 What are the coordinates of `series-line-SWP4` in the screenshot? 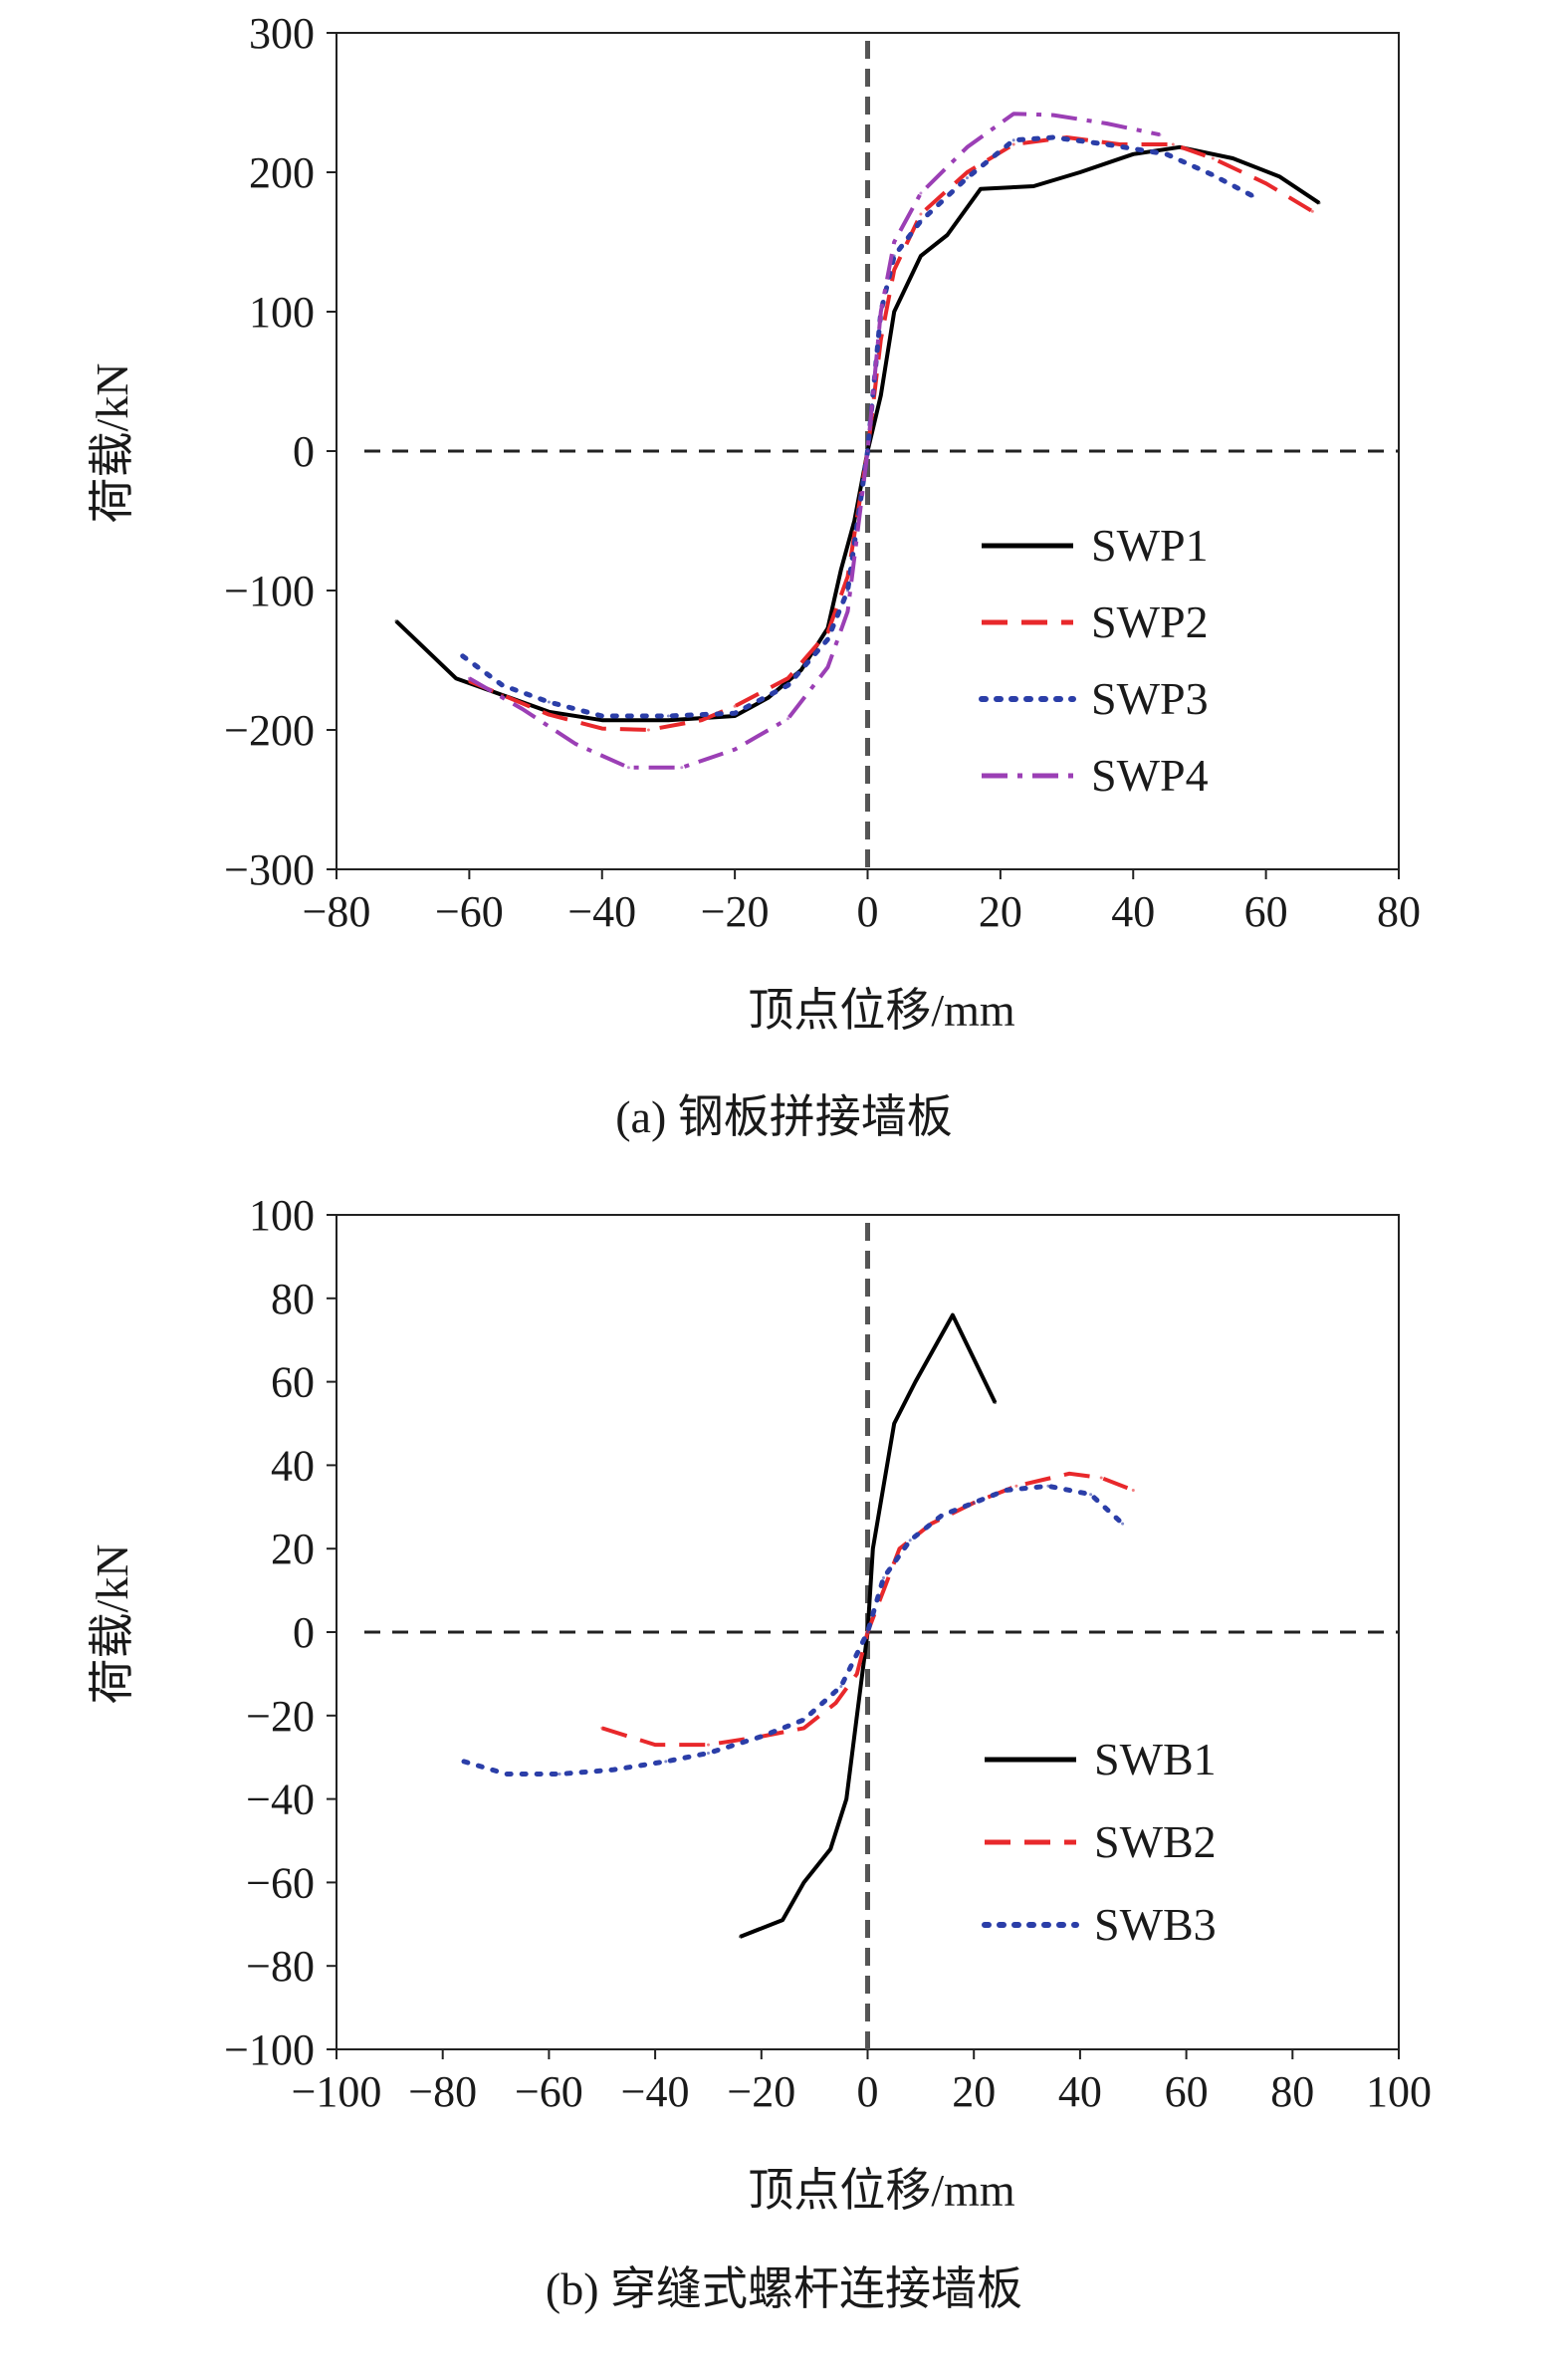 It's located at (814, 441).